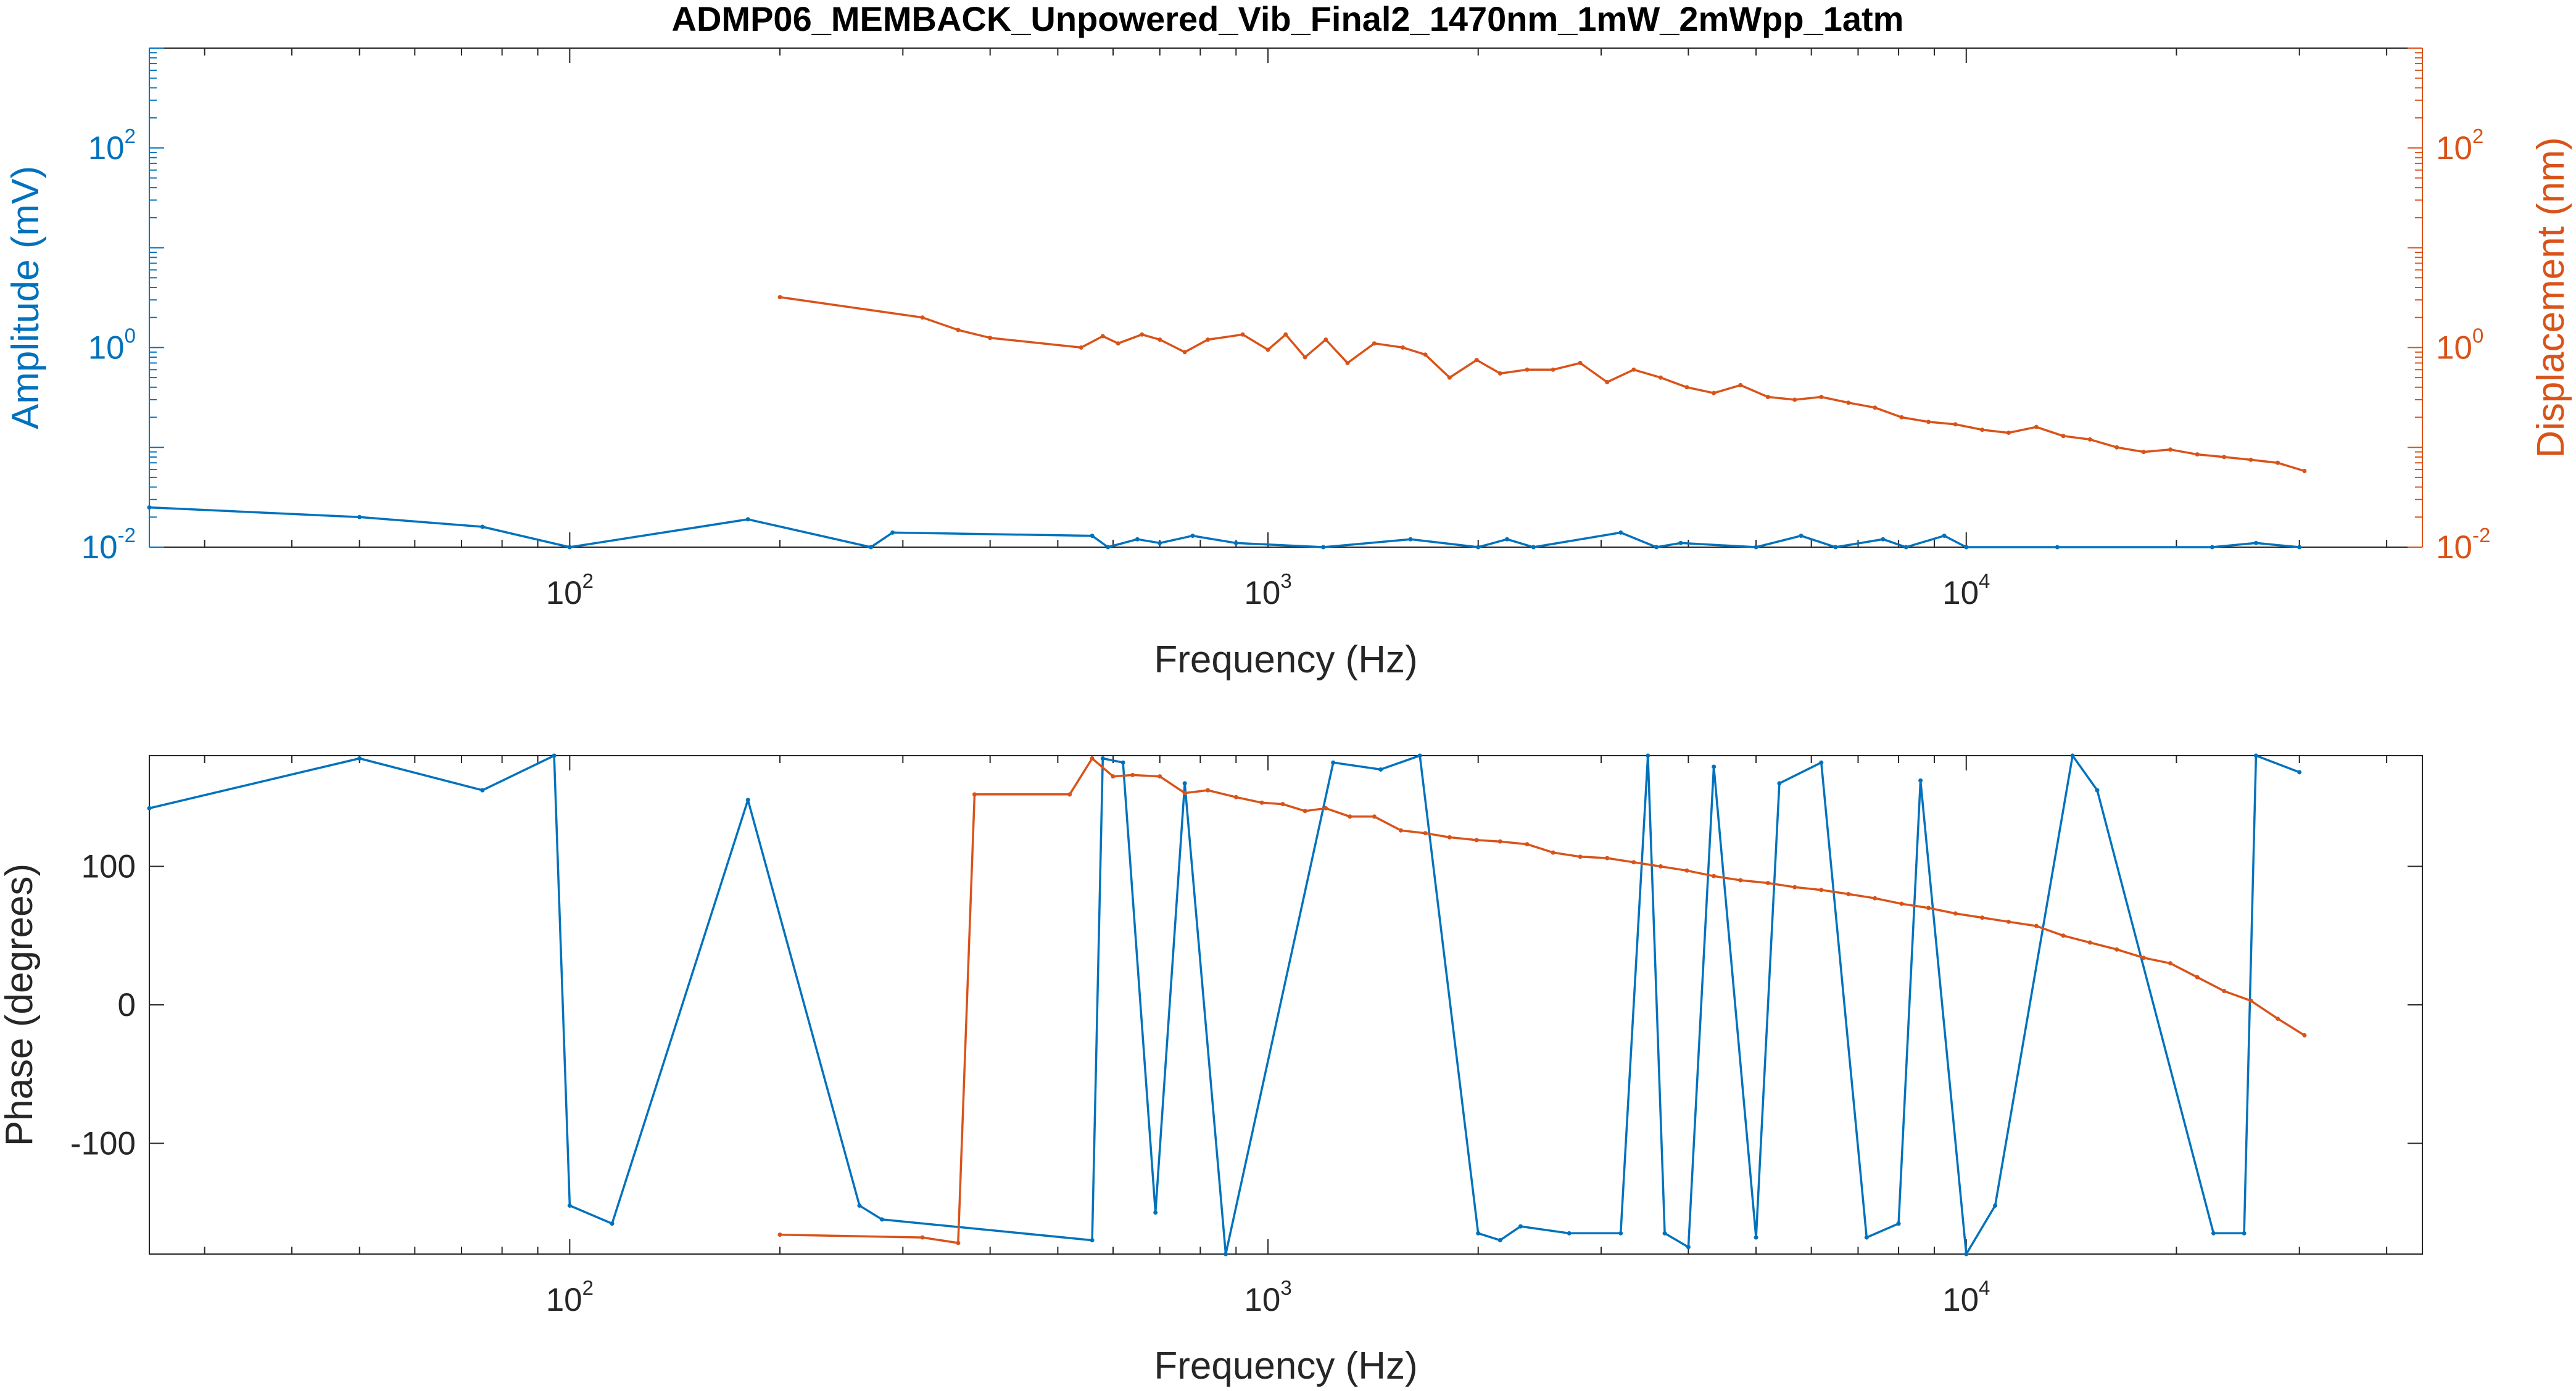 Image resolution: width=2576 pixels, height=1391 pixels. I want to click on y-tick-label-left-exponent: -2, so click(127, 535).